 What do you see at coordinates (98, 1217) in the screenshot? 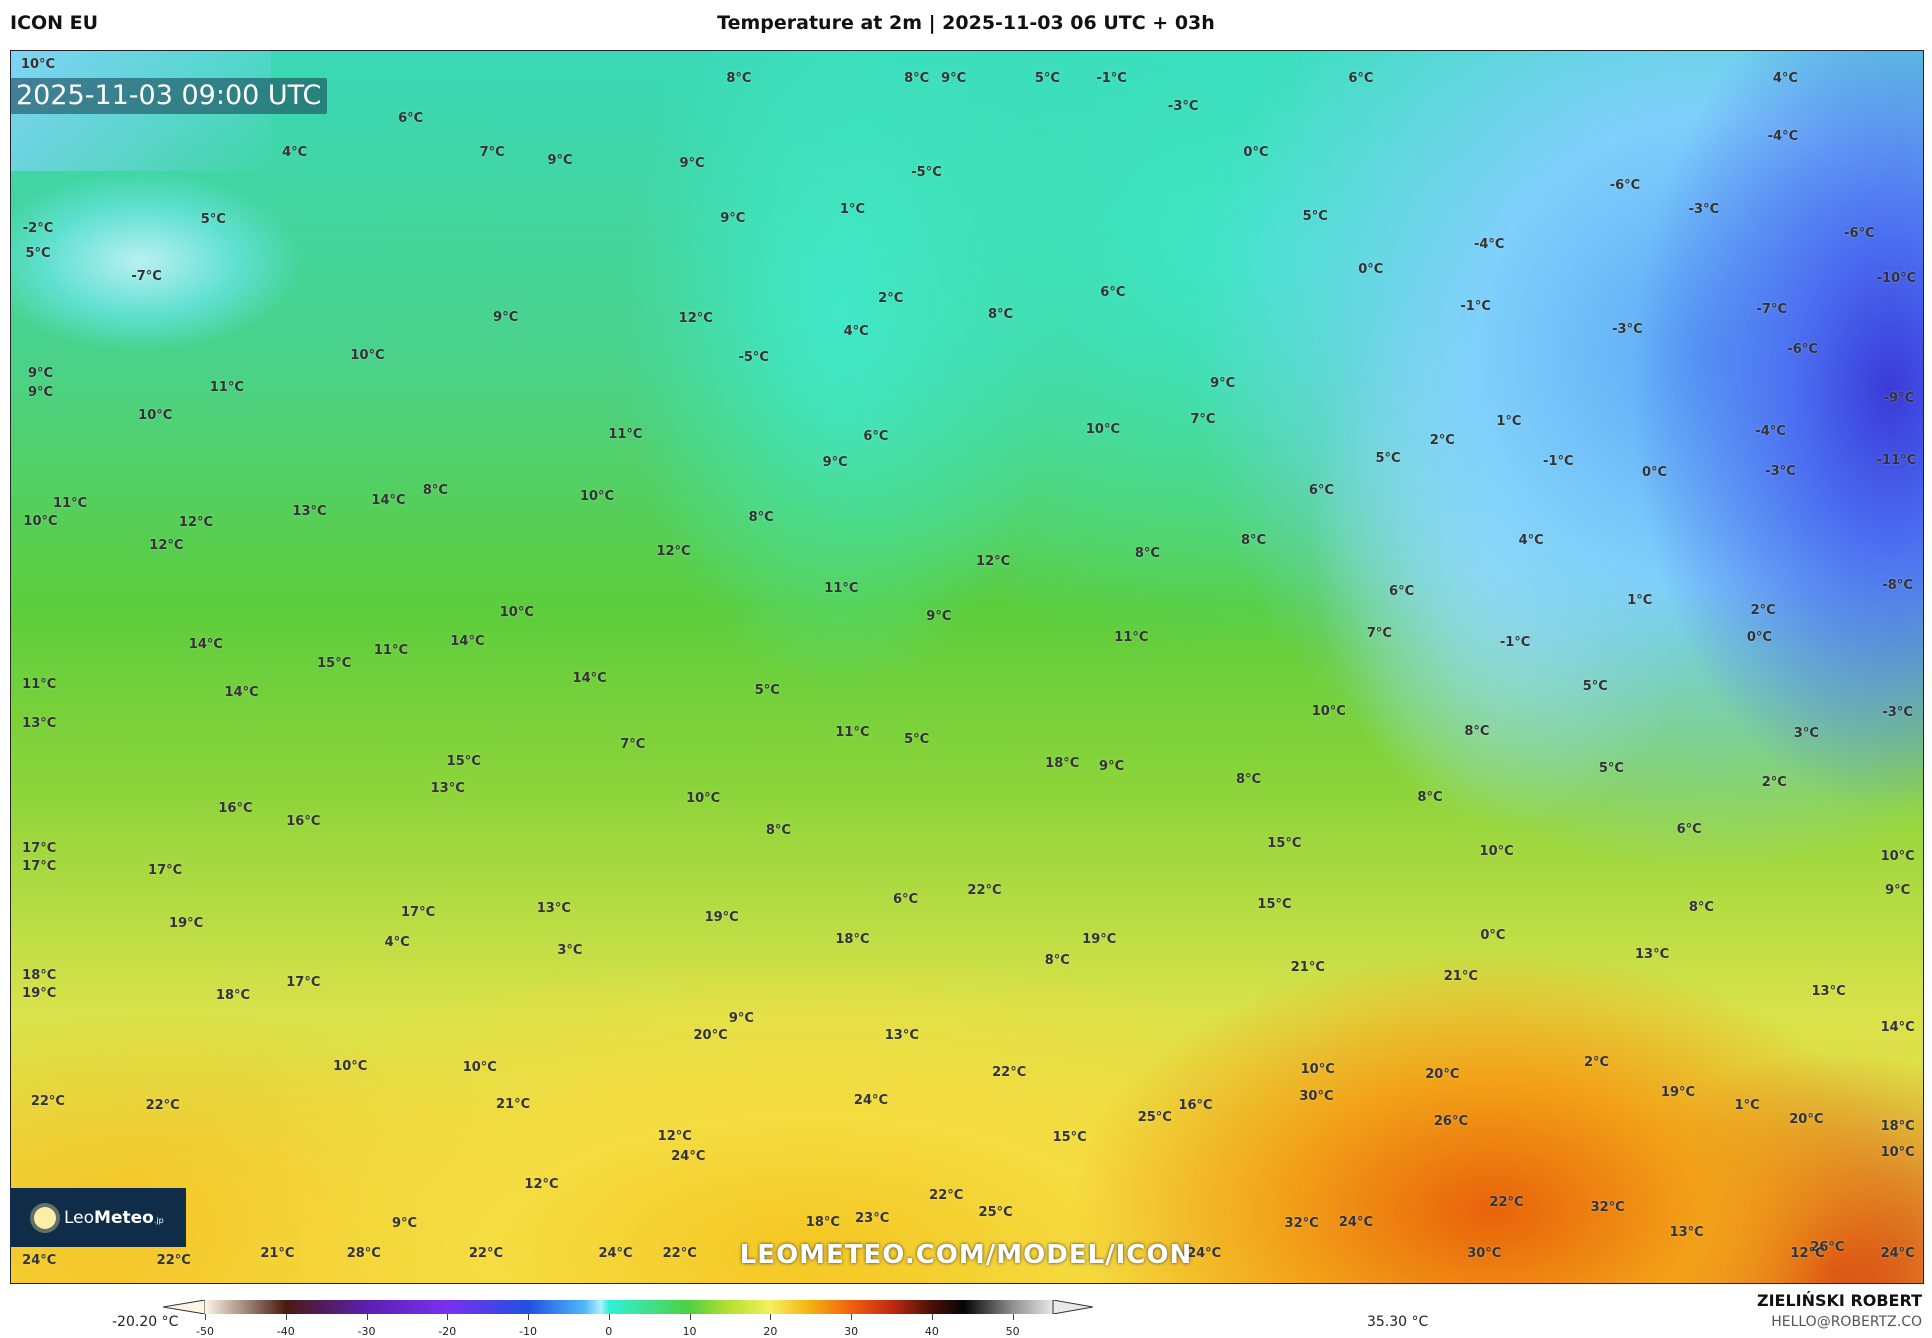
I see `leometeo-logo: LeoMeteo.jp` at bounding box center [98, 1217].